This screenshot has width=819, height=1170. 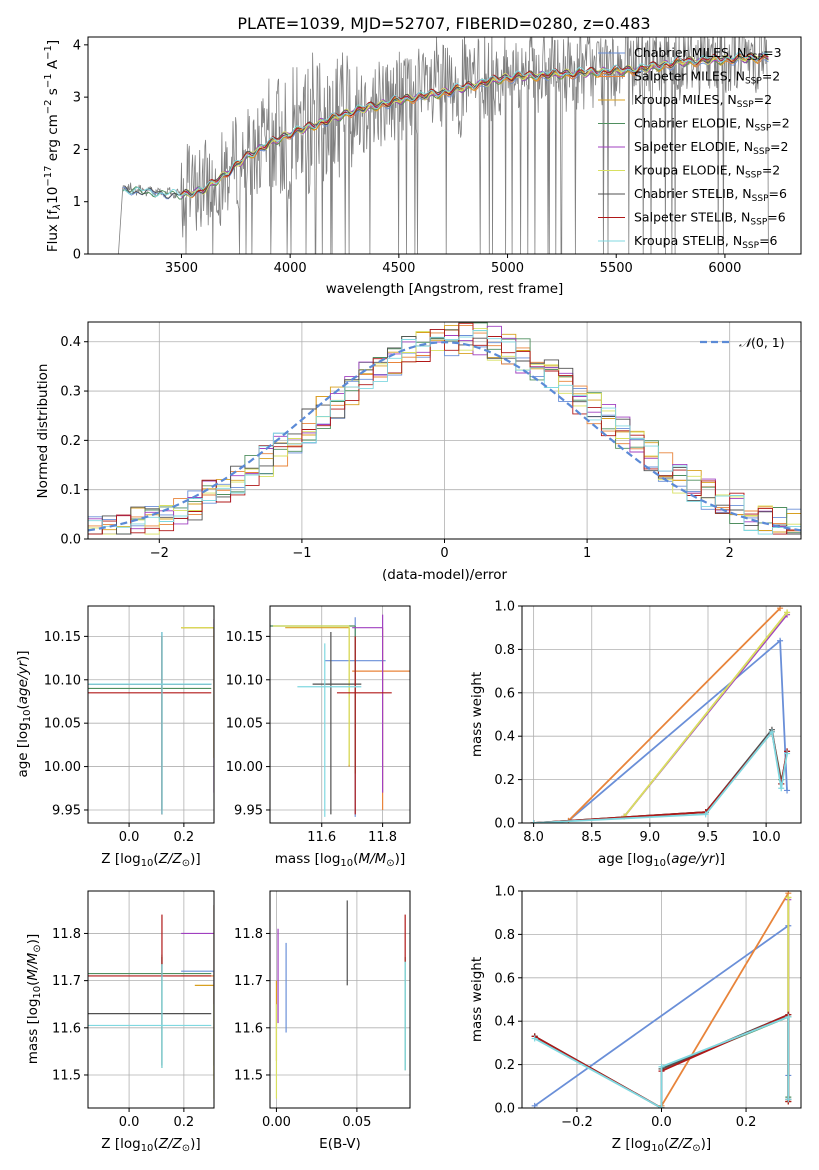 I want to click on y-tick-label: 1, so click(x=77, y=202).